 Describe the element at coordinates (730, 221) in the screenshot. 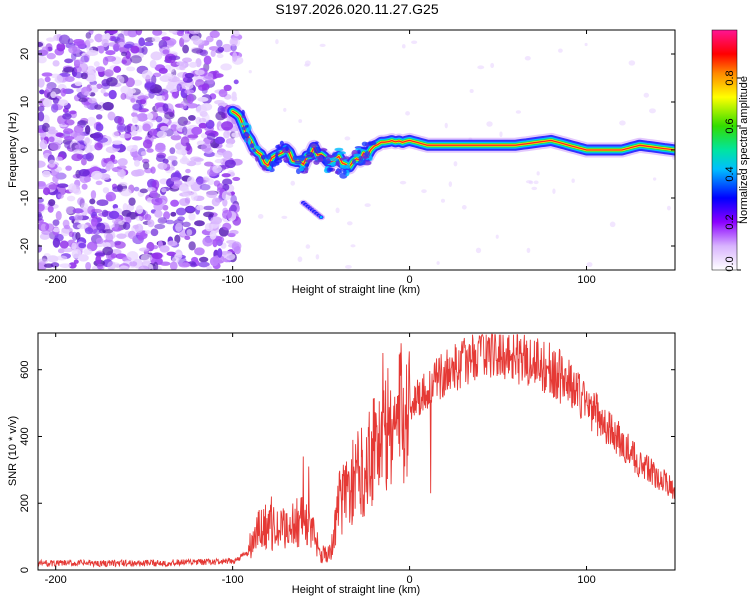

I see `colorbar-tick-label: 0.2` at that location.